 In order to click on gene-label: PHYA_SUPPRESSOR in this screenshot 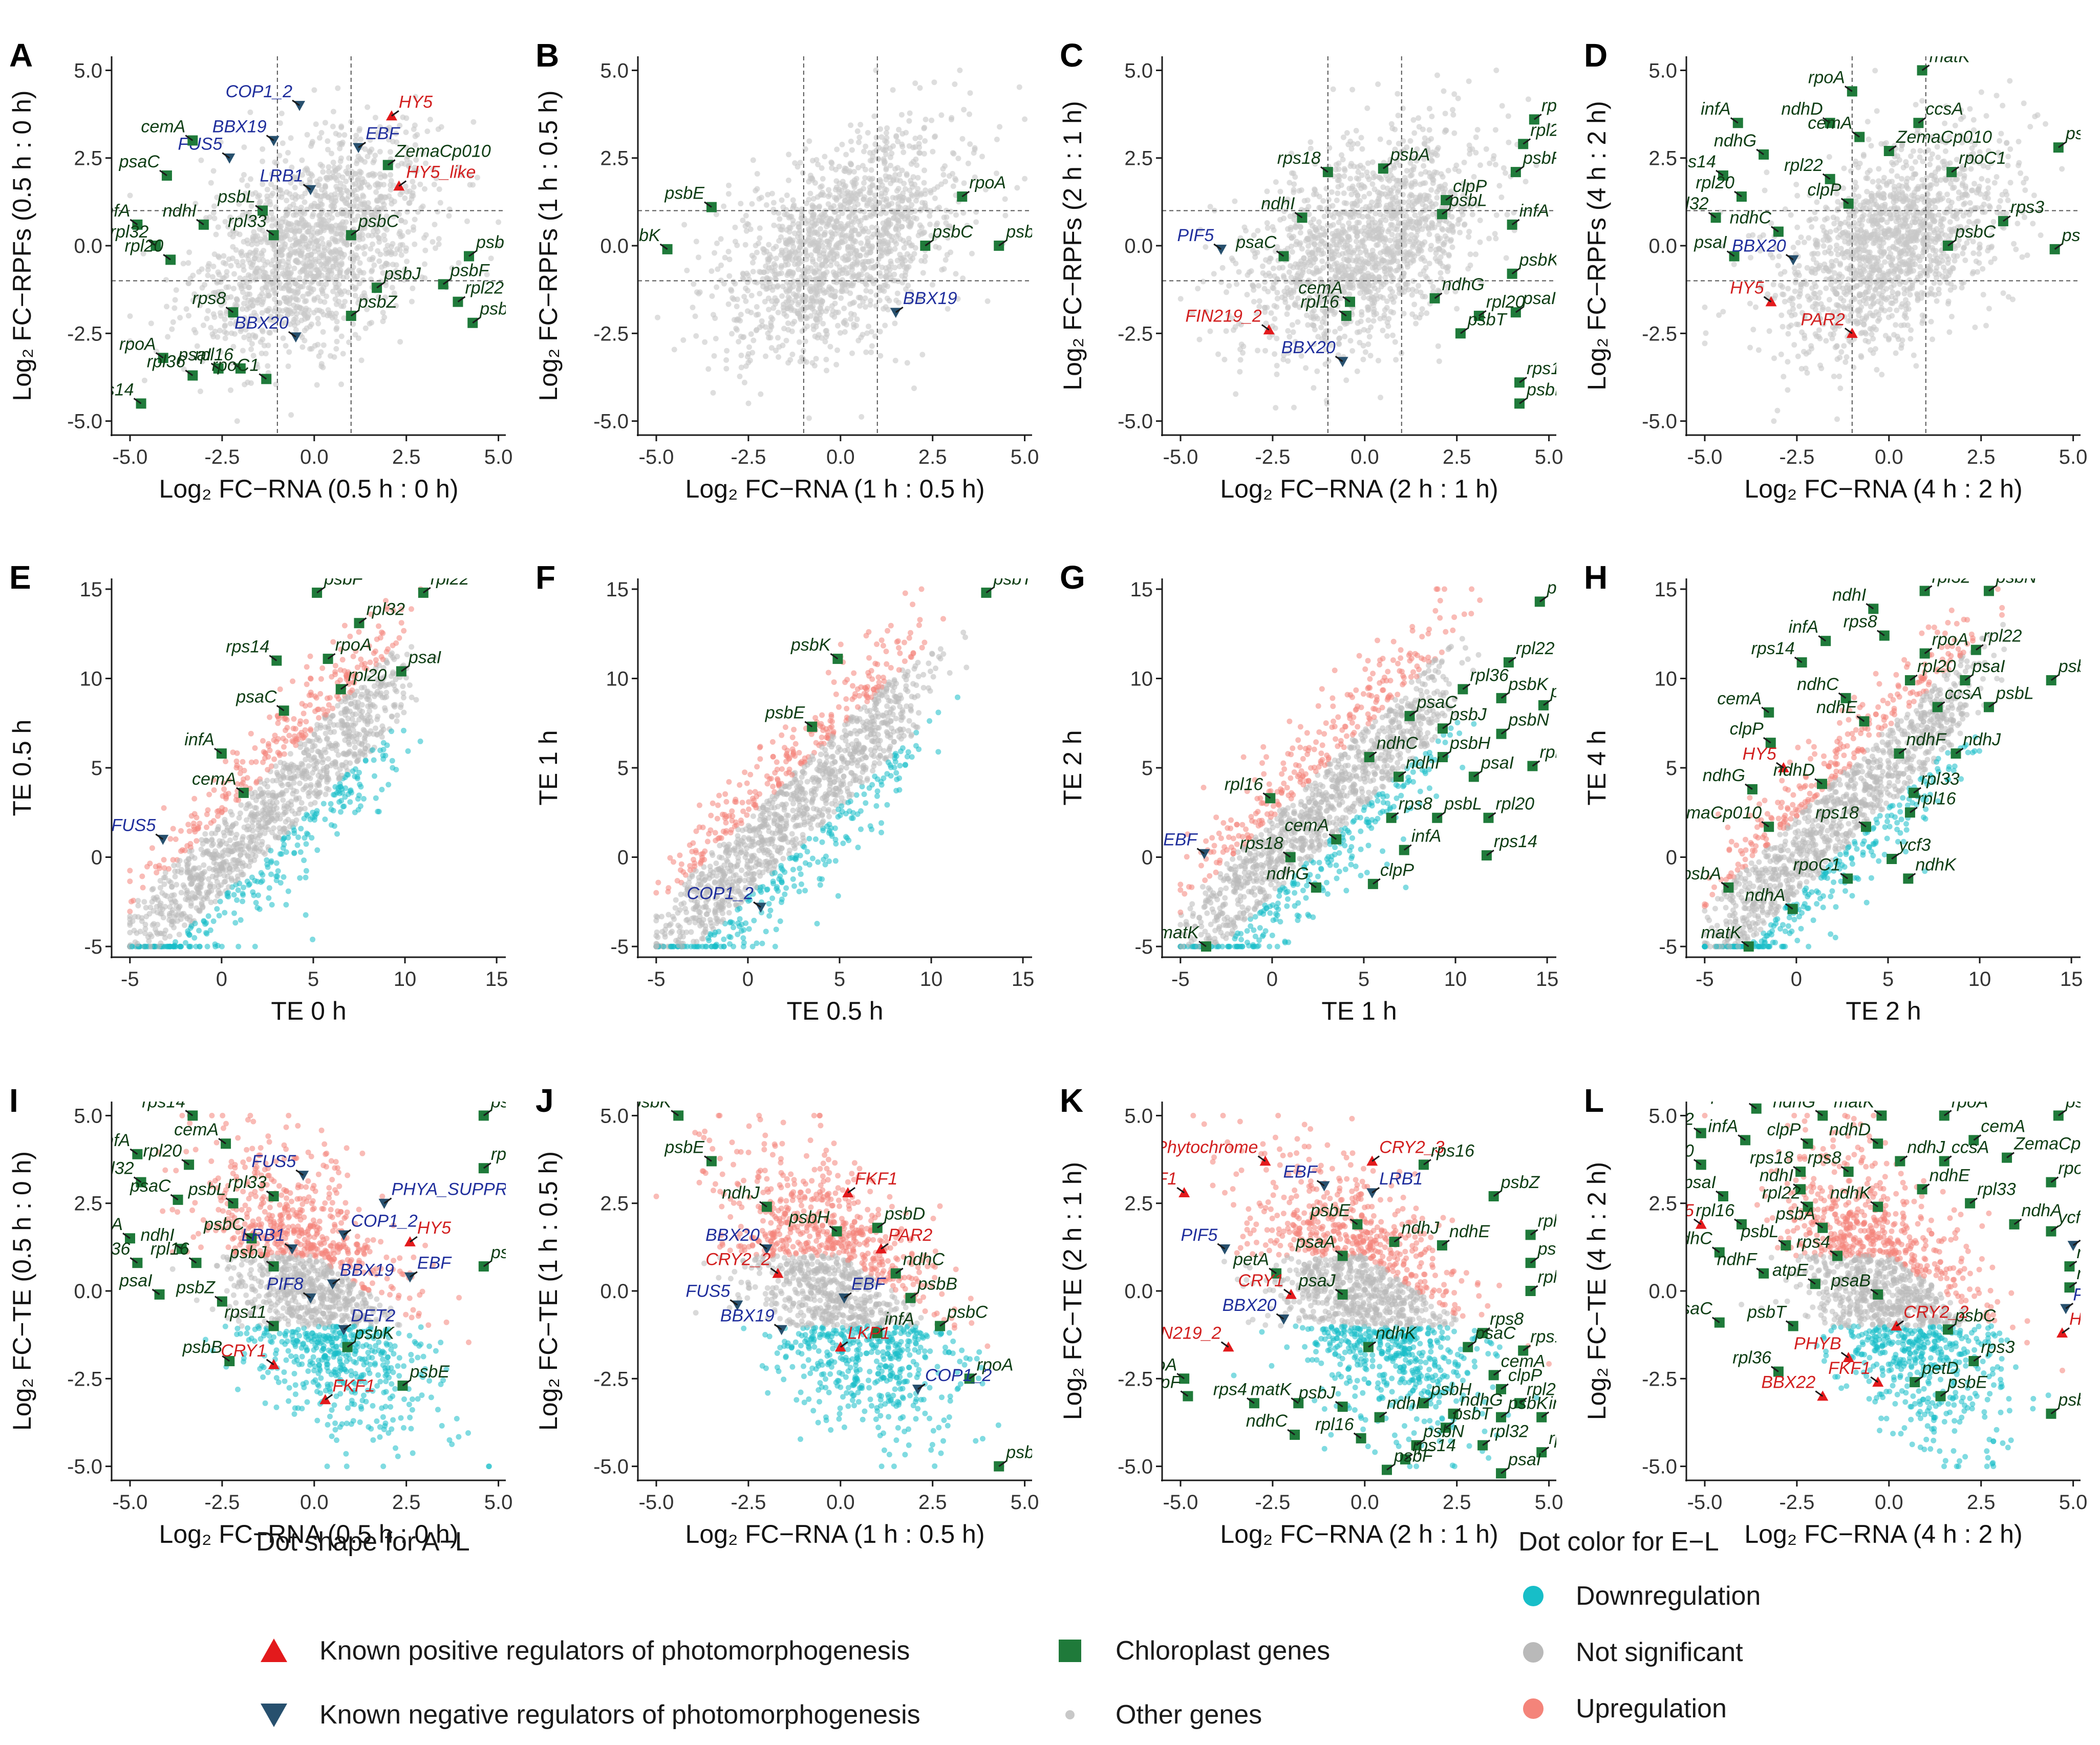, I will do `click(480, 1189)`.